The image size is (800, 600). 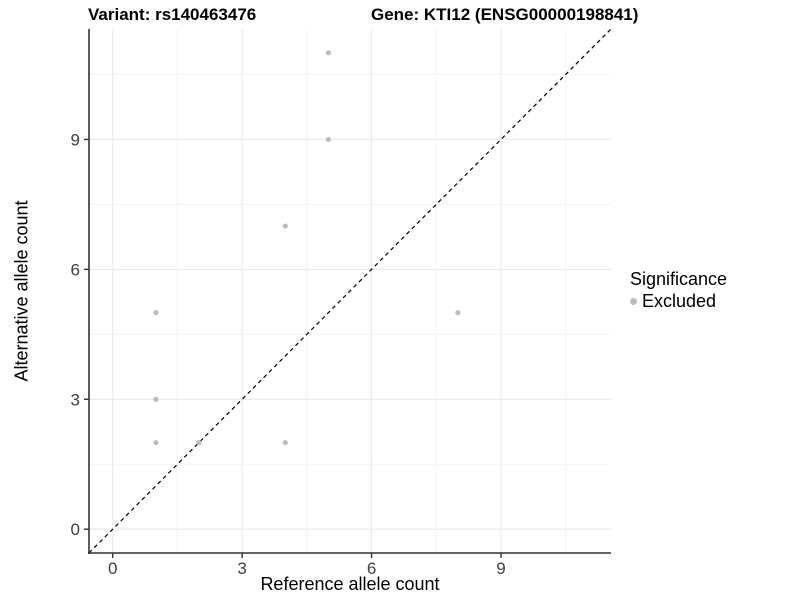 I want to click on legend-item-excluded: Excluded, so click(x=678, y=301).